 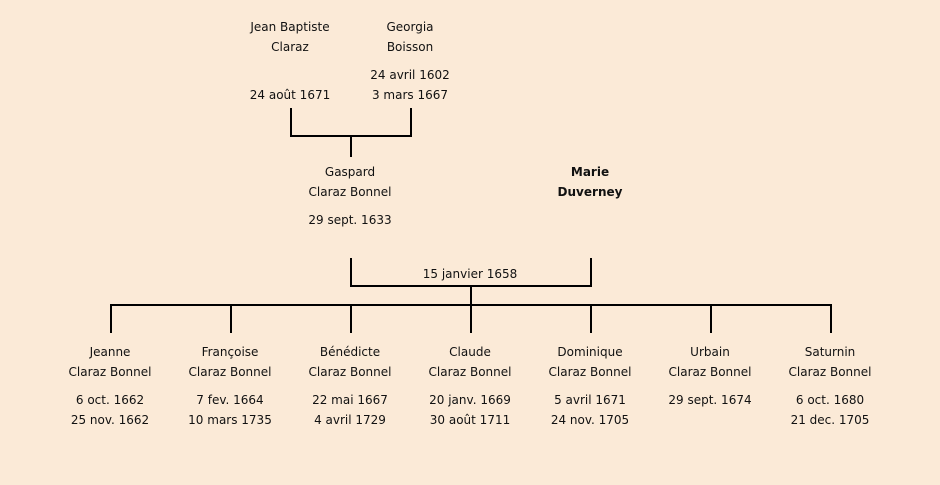 What do you see at coordinates (710, 400) in the screenshot?
I see `birth-date: 29 sept. 1674` at bounding box center [710, 400].